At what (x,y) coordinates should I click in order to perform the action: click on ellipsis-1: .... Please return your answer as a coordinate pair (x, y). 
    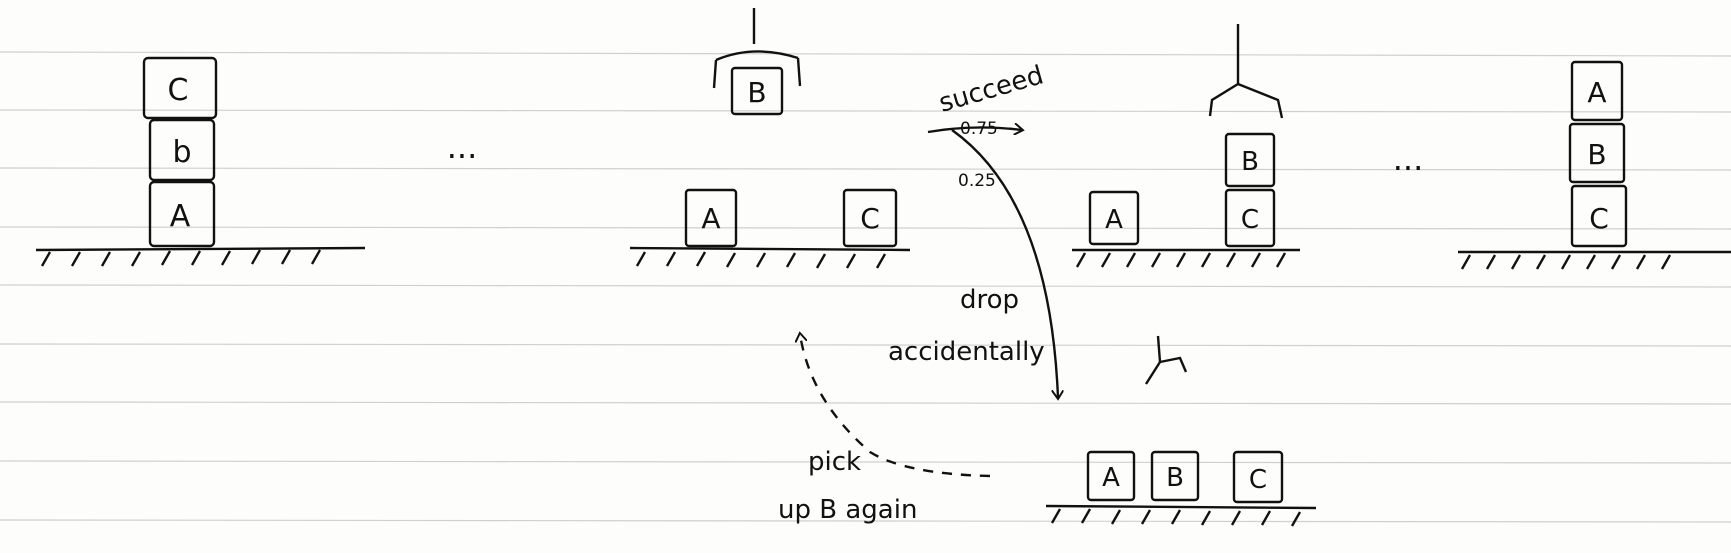
    Looking at the image, I should click on (462, 147).